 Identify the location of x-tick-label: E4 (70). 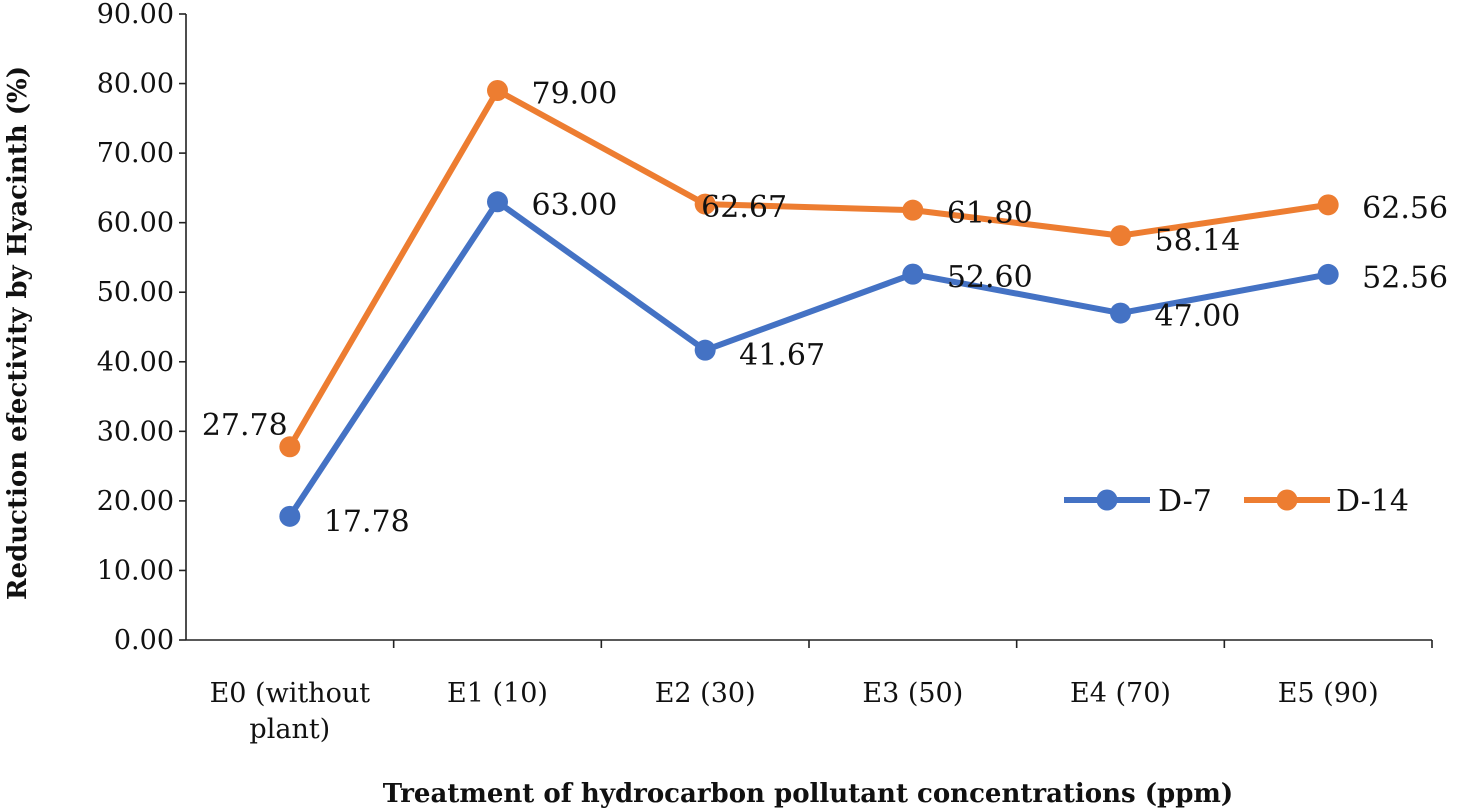
(1120, 693).